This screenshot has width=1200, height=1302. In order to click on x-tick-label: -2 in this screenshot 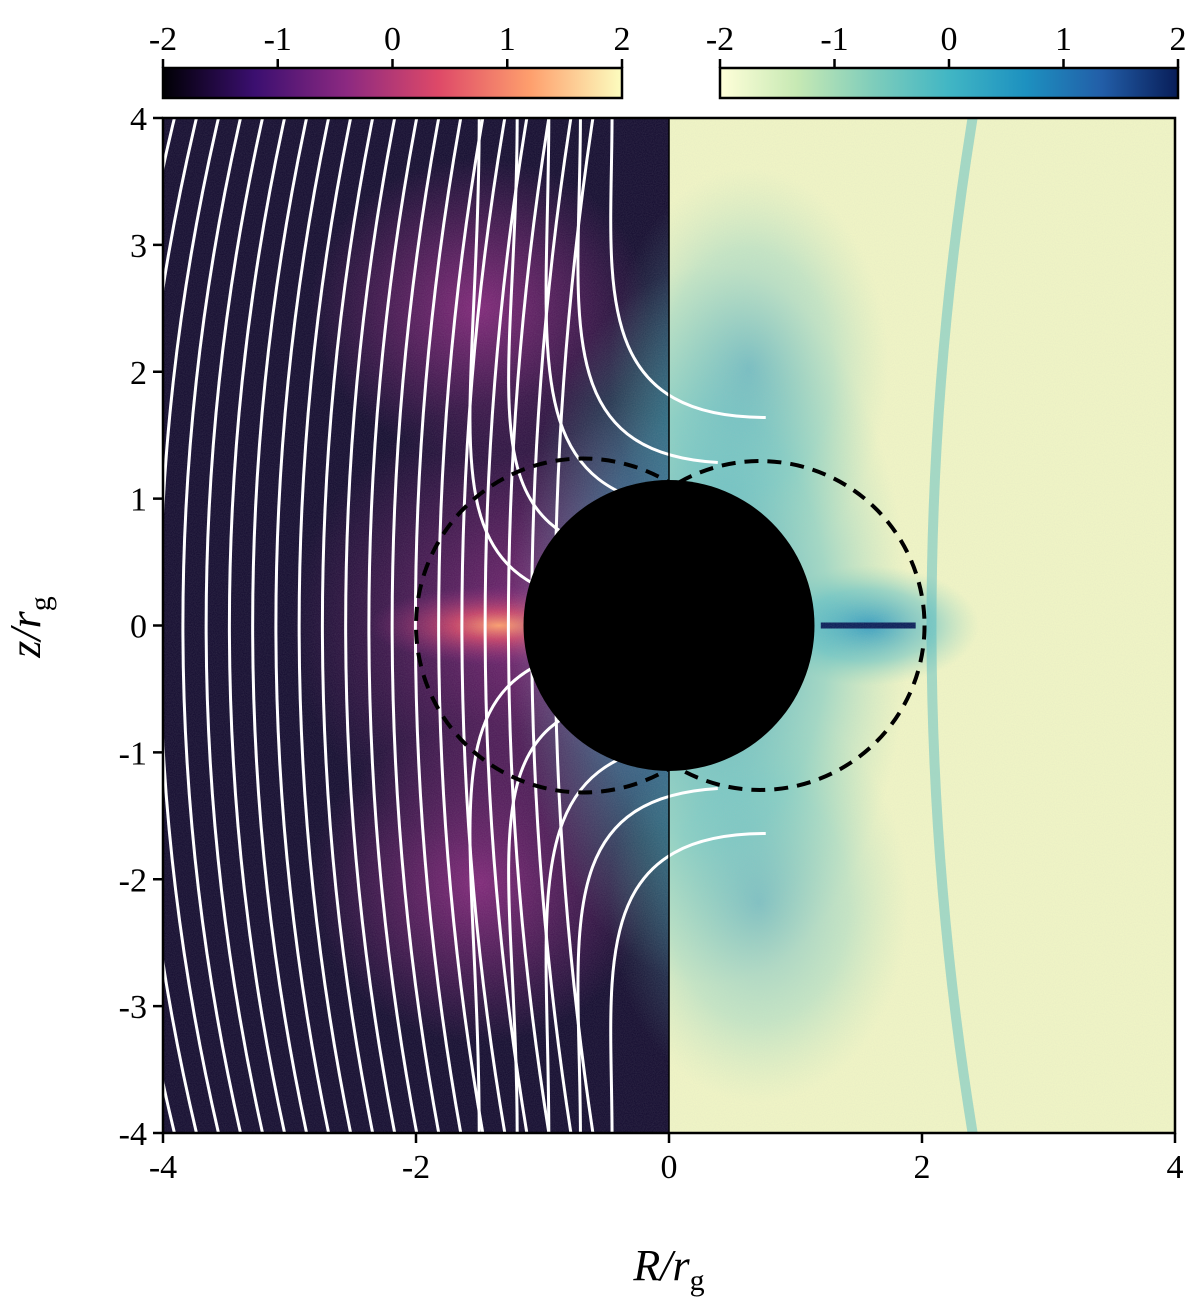, I will do `click(416, 1167)`.